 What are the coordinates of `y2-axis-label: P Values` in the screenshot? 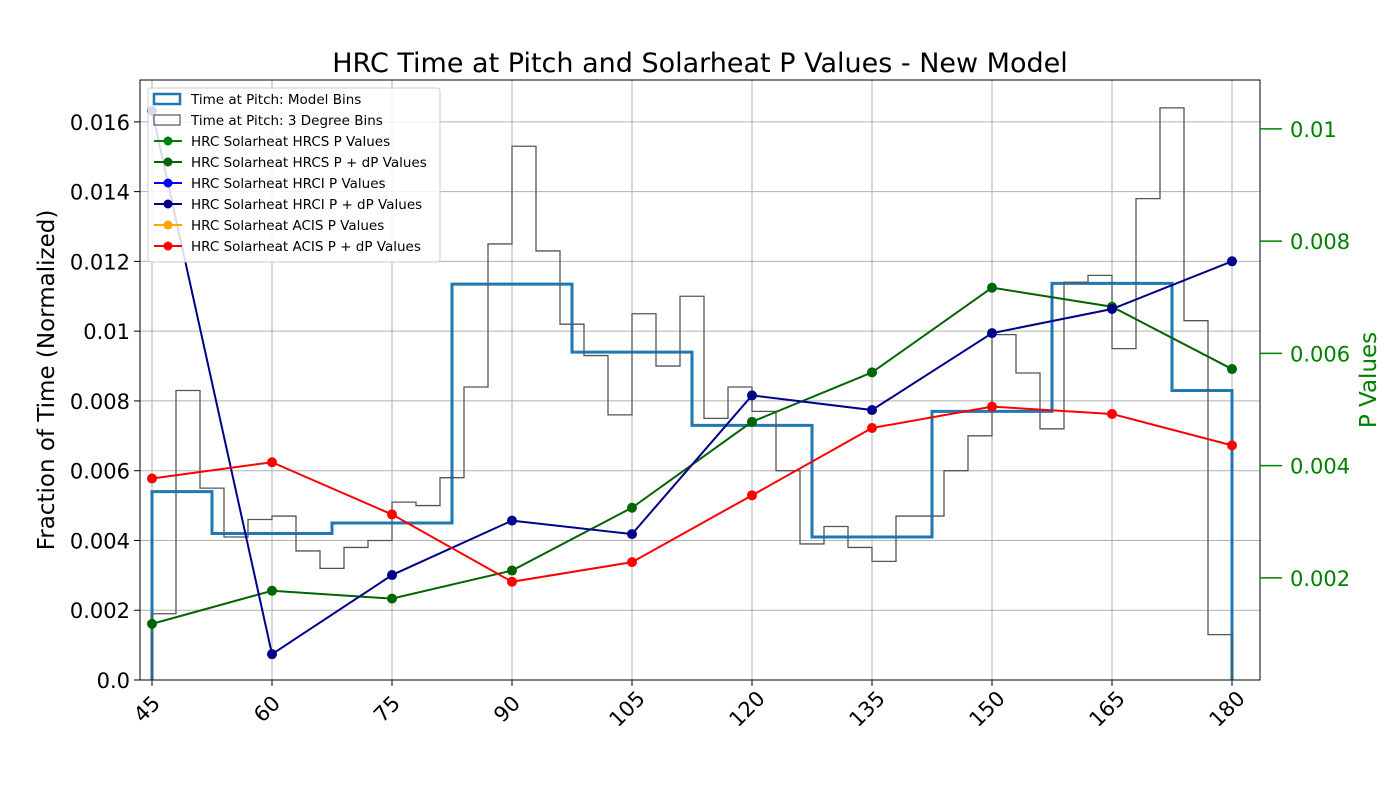 It's located at (1369, 380).